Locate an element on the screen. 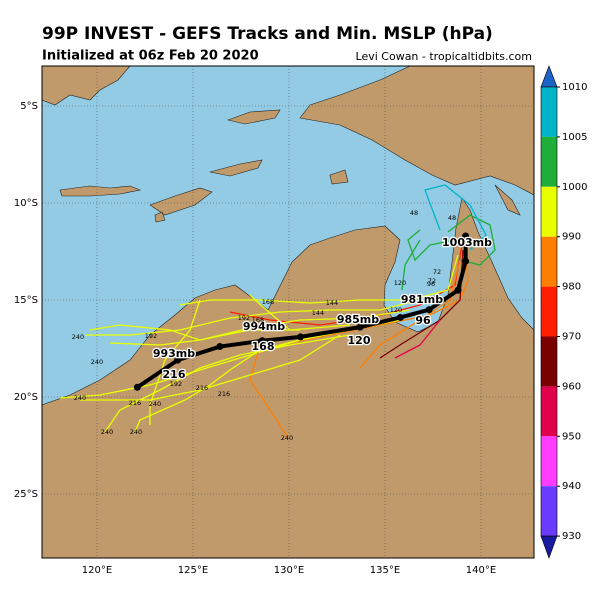 This screenshot has height=604, width=600. pressure-label: 981mb is located at coordinates (422, 299).